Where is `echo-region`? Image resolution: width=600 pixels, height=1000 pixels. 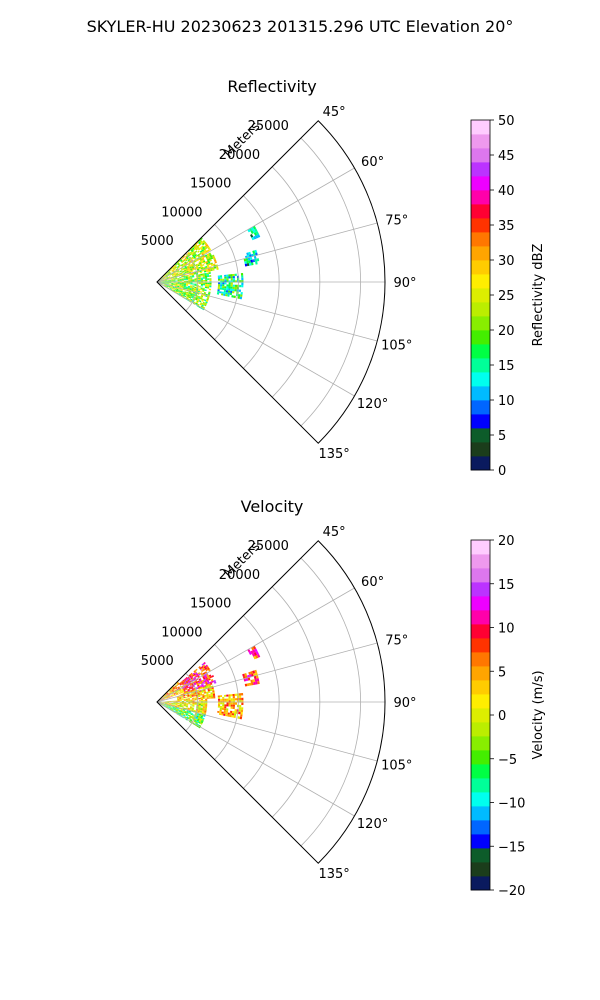
echo-region is located at coordinates (183, 706).